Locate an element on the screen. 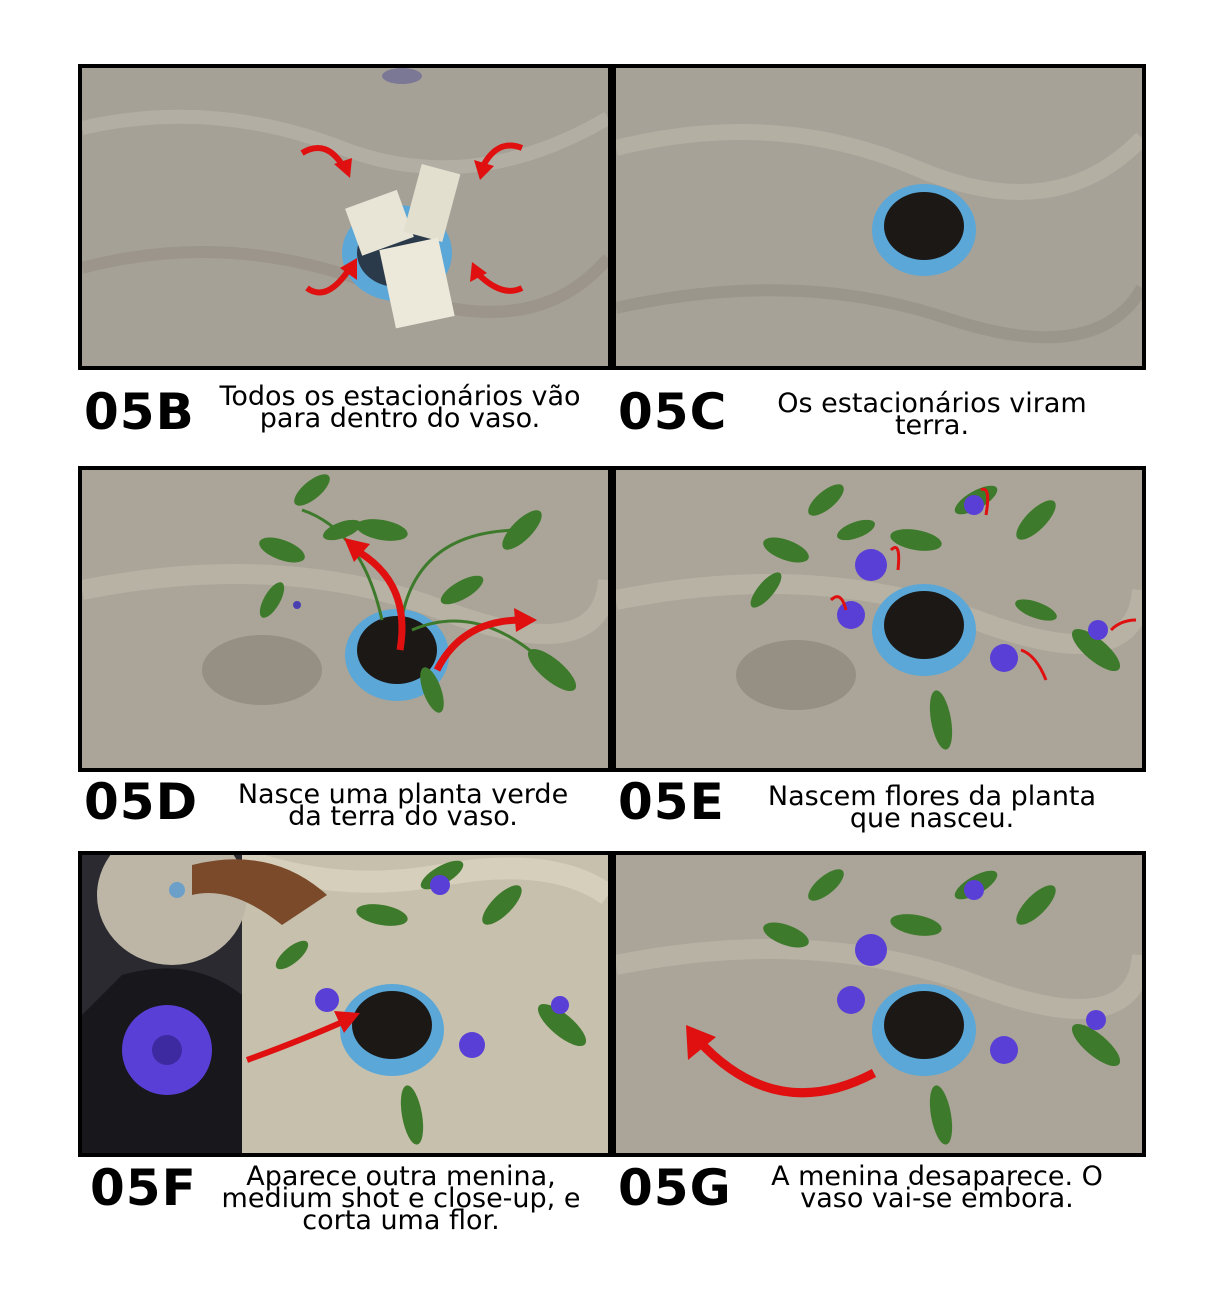 The height and width of the screenshot is (1300, 1230). caption-line: Os estacionários viram is located at coordinates (932, 403).